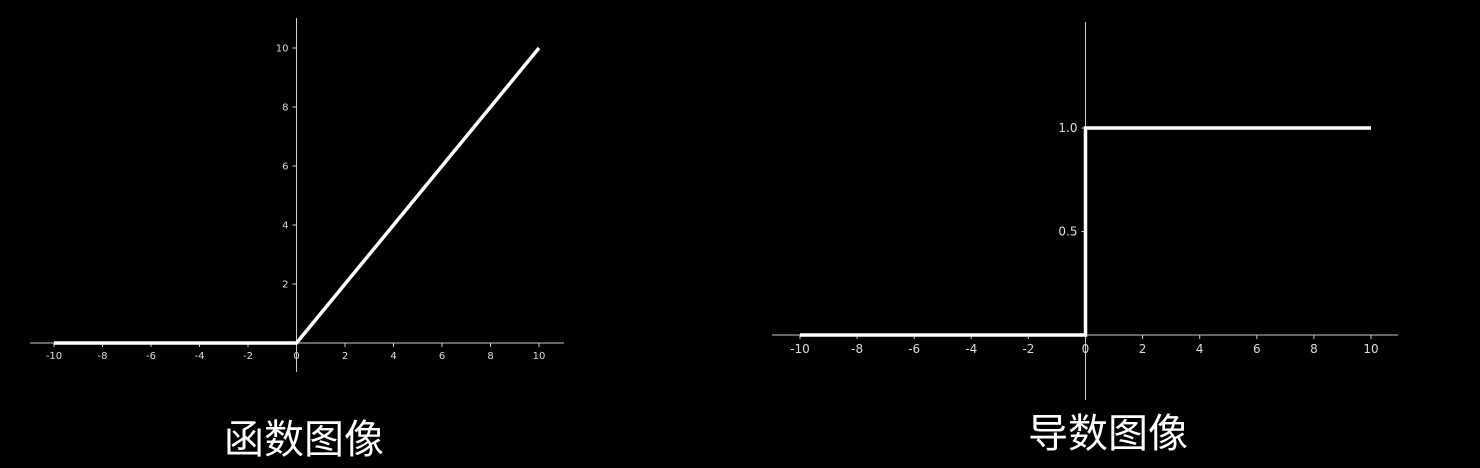 The height and width of the screenshot is (468, 1480). Describe the element at coordinates (285, 167) in the screenshot. I see `y-tick-label: 6` at that location.